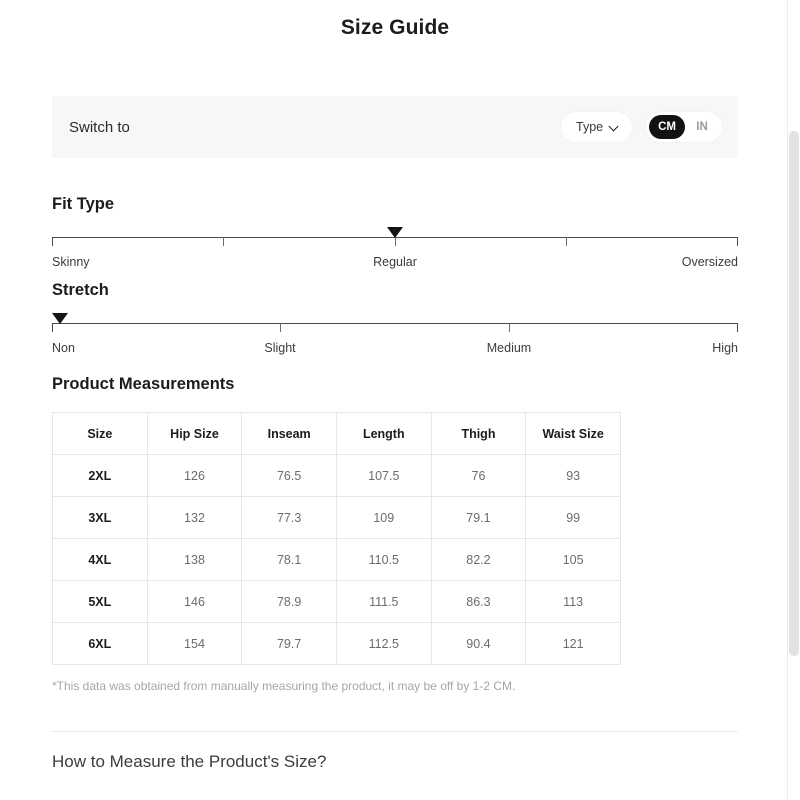 This screenshot has width=800, height=800. What do you see at coordinates (289, 517) in the screenshot?
I see `cell-inseam: 77.3` at bounding box center [289, 517].